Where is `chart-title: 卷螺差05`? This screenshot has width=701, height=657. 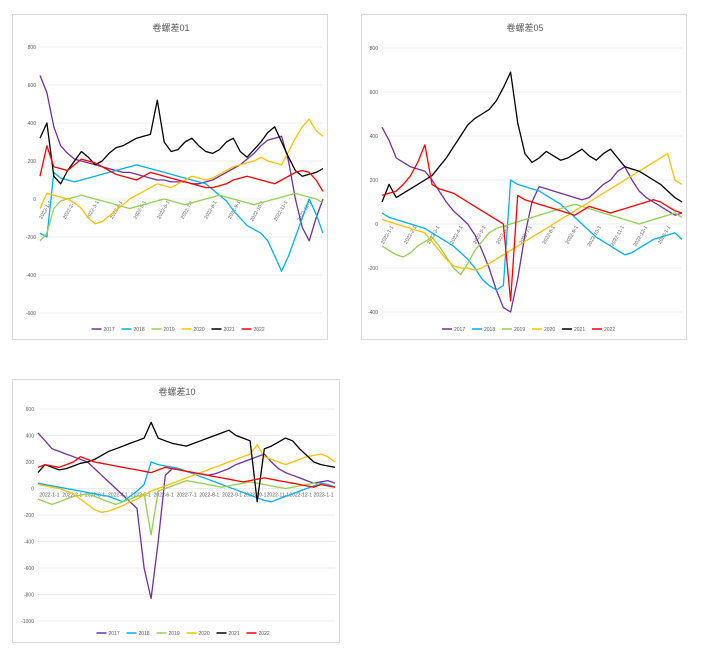 chart-title: 卷螺差05 is located at coordinates (524, 27).